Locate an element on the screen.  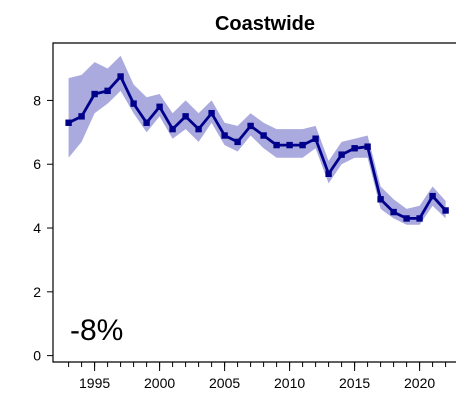
y-tick-label: 8 is located at coordinates (37, 100).